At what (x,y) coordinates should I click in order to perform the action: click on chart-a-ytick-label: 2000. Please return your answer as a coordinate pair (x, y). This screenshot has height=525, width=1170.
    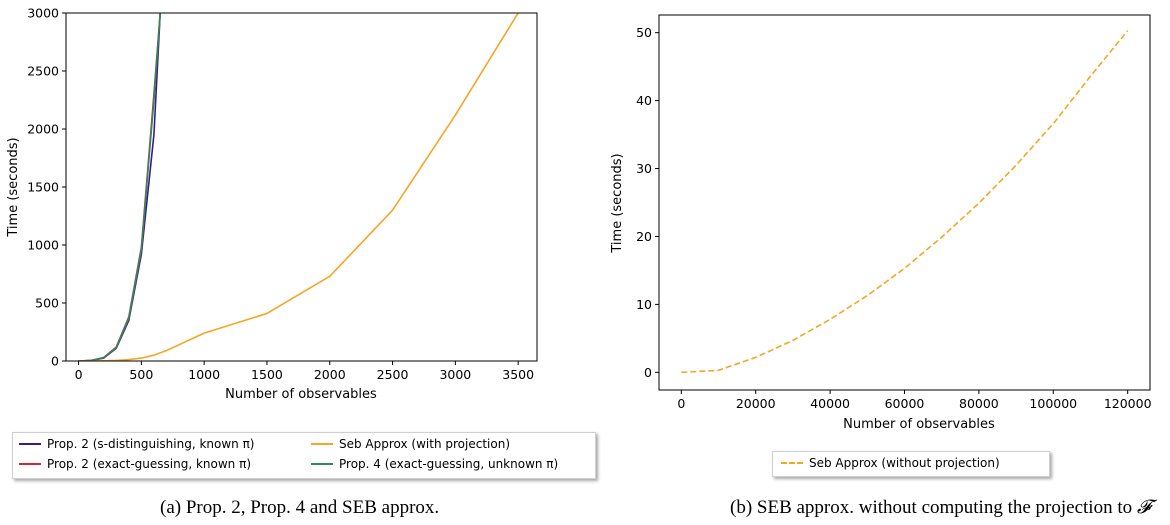
    Looking at the image, I should click on (43, 129).